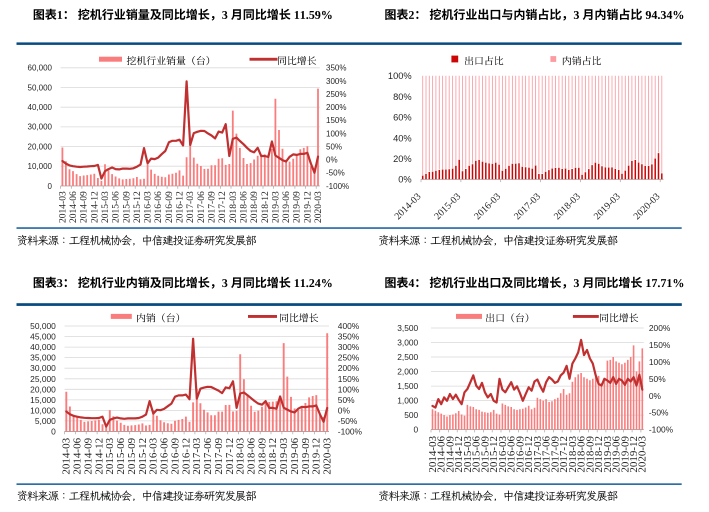 The width and height of the screenshot is (709, 512). Describe the element at coordinates (402, 118) in the screenshot. I see `svg-text: 60%` at that location.